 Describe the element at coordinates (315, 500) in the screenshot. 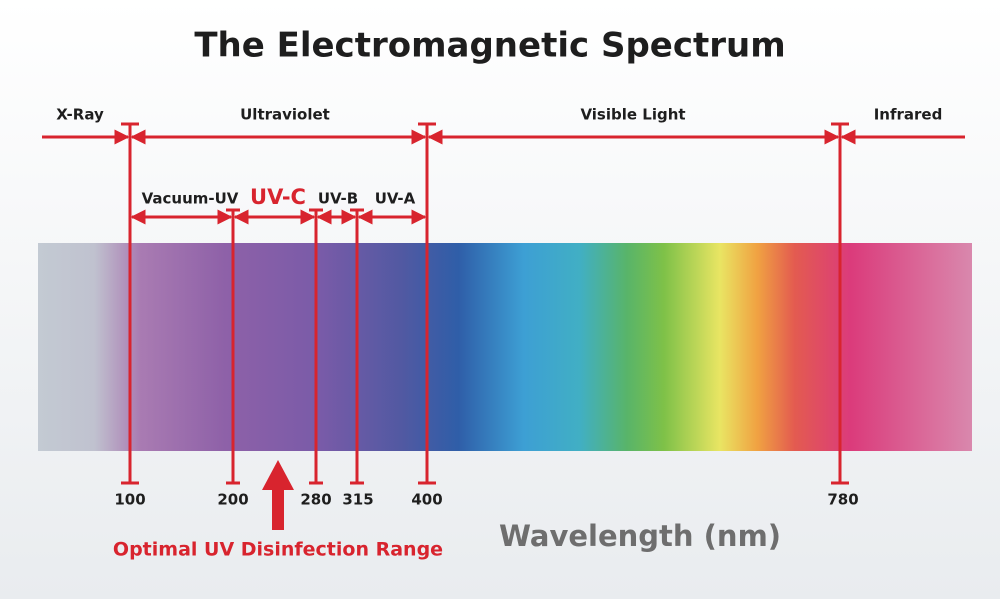

I see `wavelength-label: 280` at that location.